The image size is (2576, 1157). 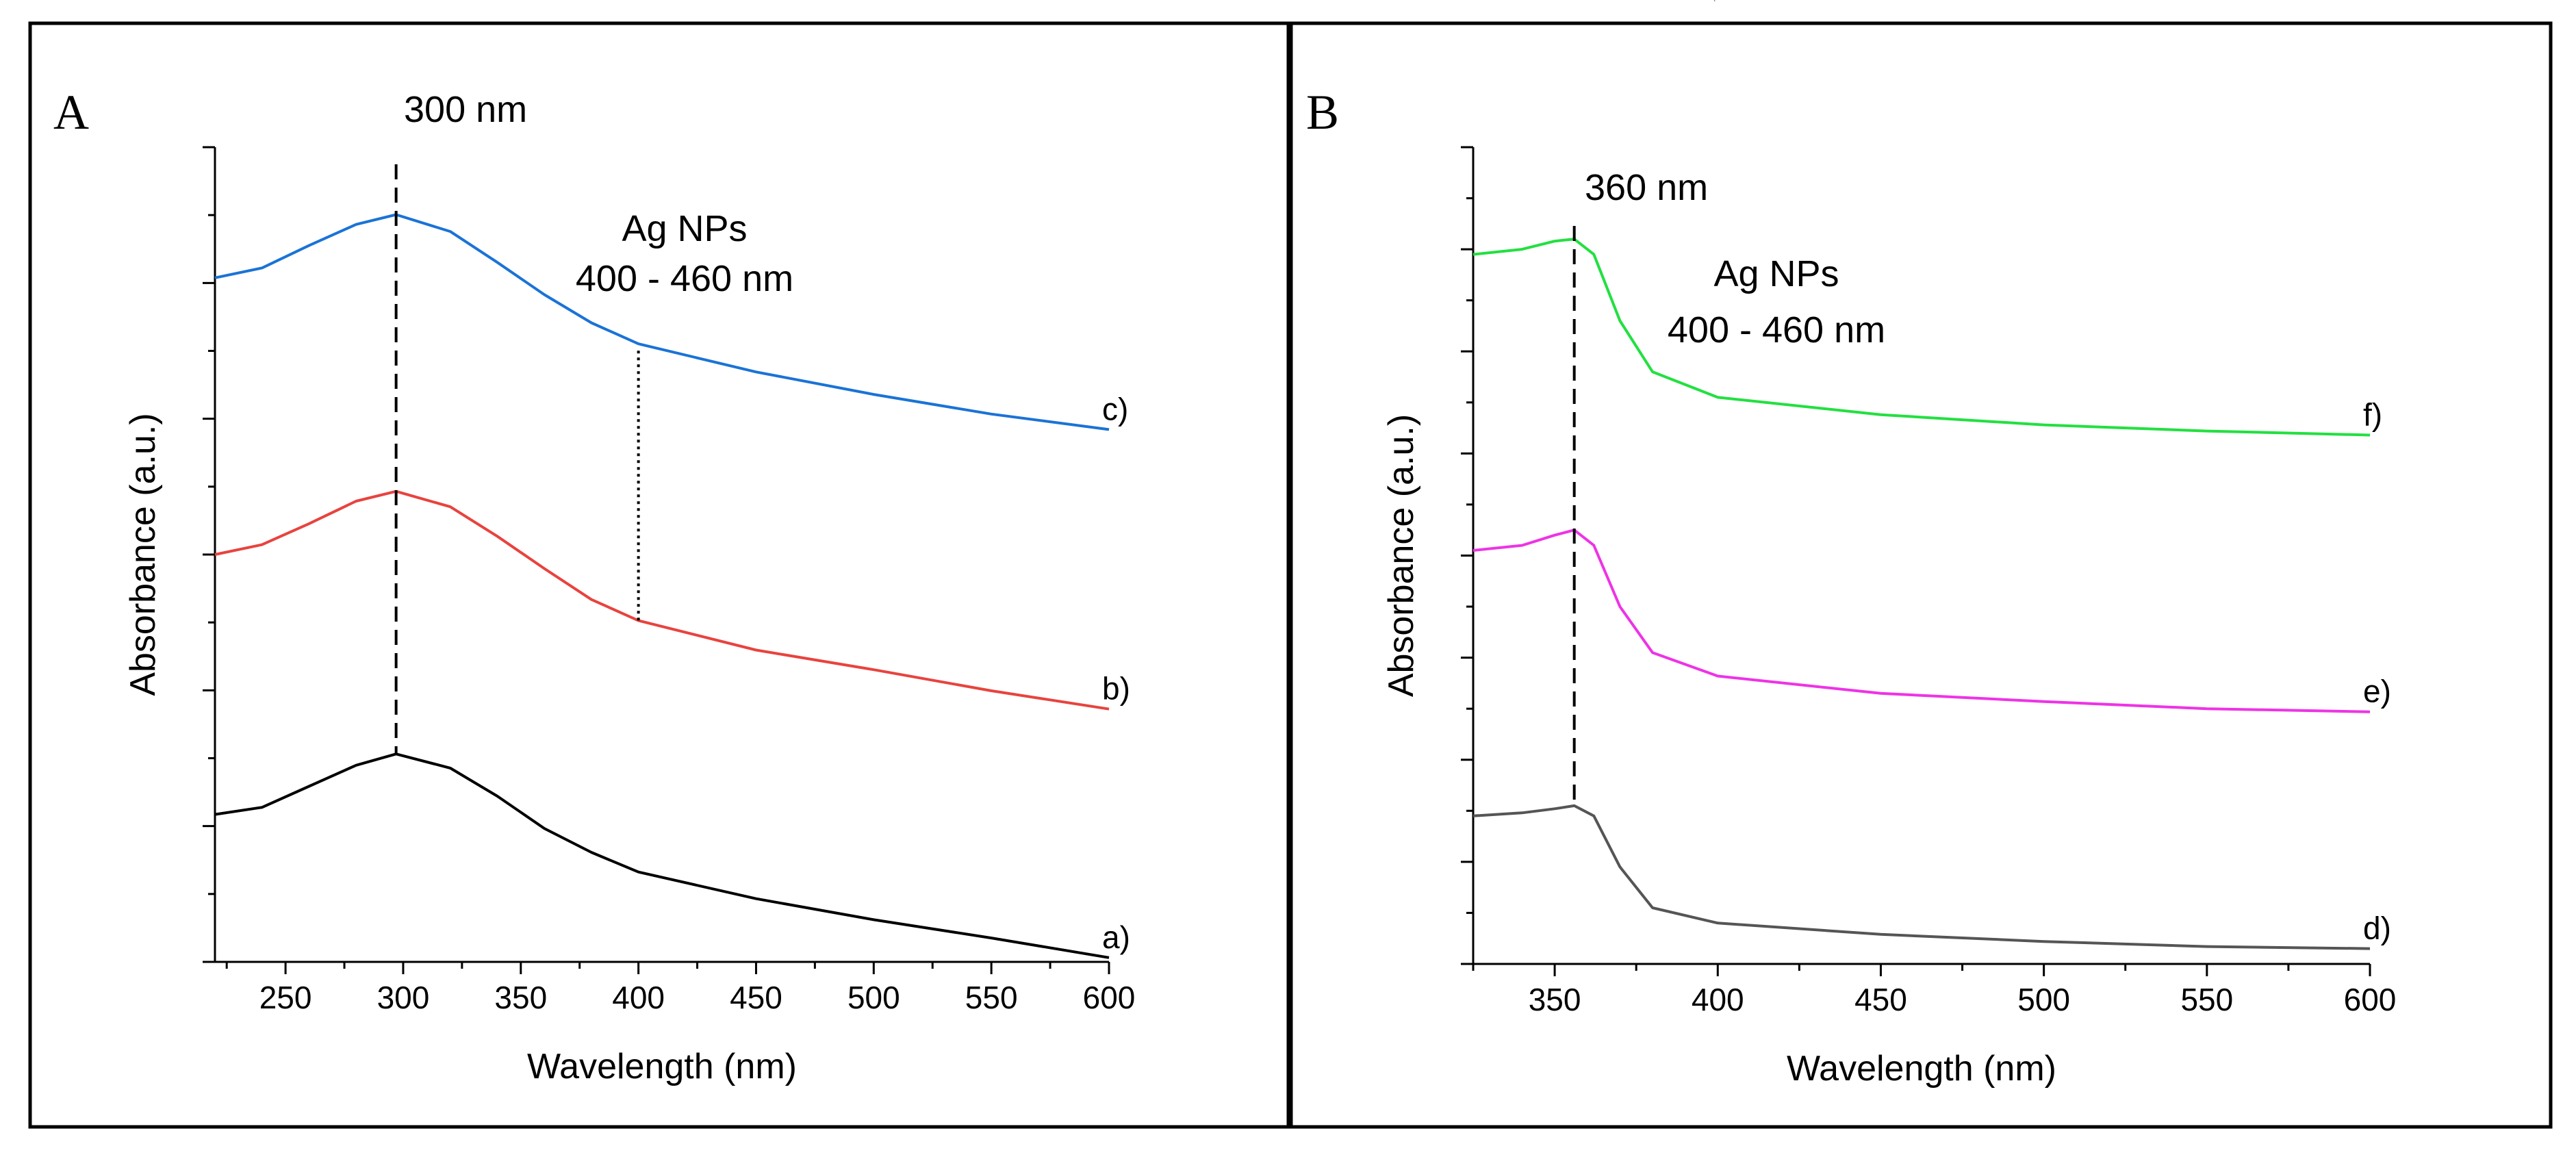 I want to click on panel-b-x-tick-label: 500, so click(x=2043, y=999).